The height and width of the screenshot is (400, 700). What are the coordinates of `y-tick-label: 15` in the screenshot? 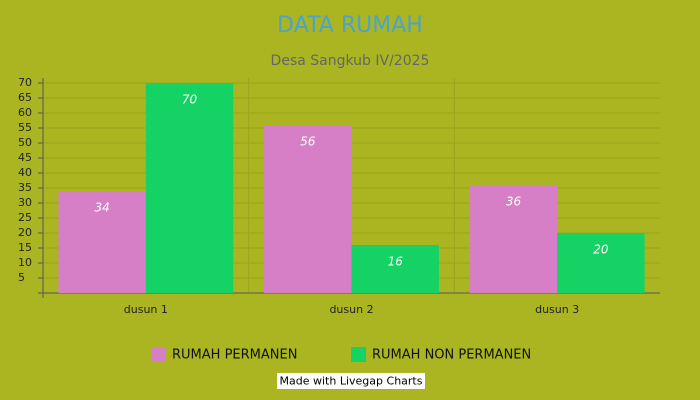 It's located at (25, 247).